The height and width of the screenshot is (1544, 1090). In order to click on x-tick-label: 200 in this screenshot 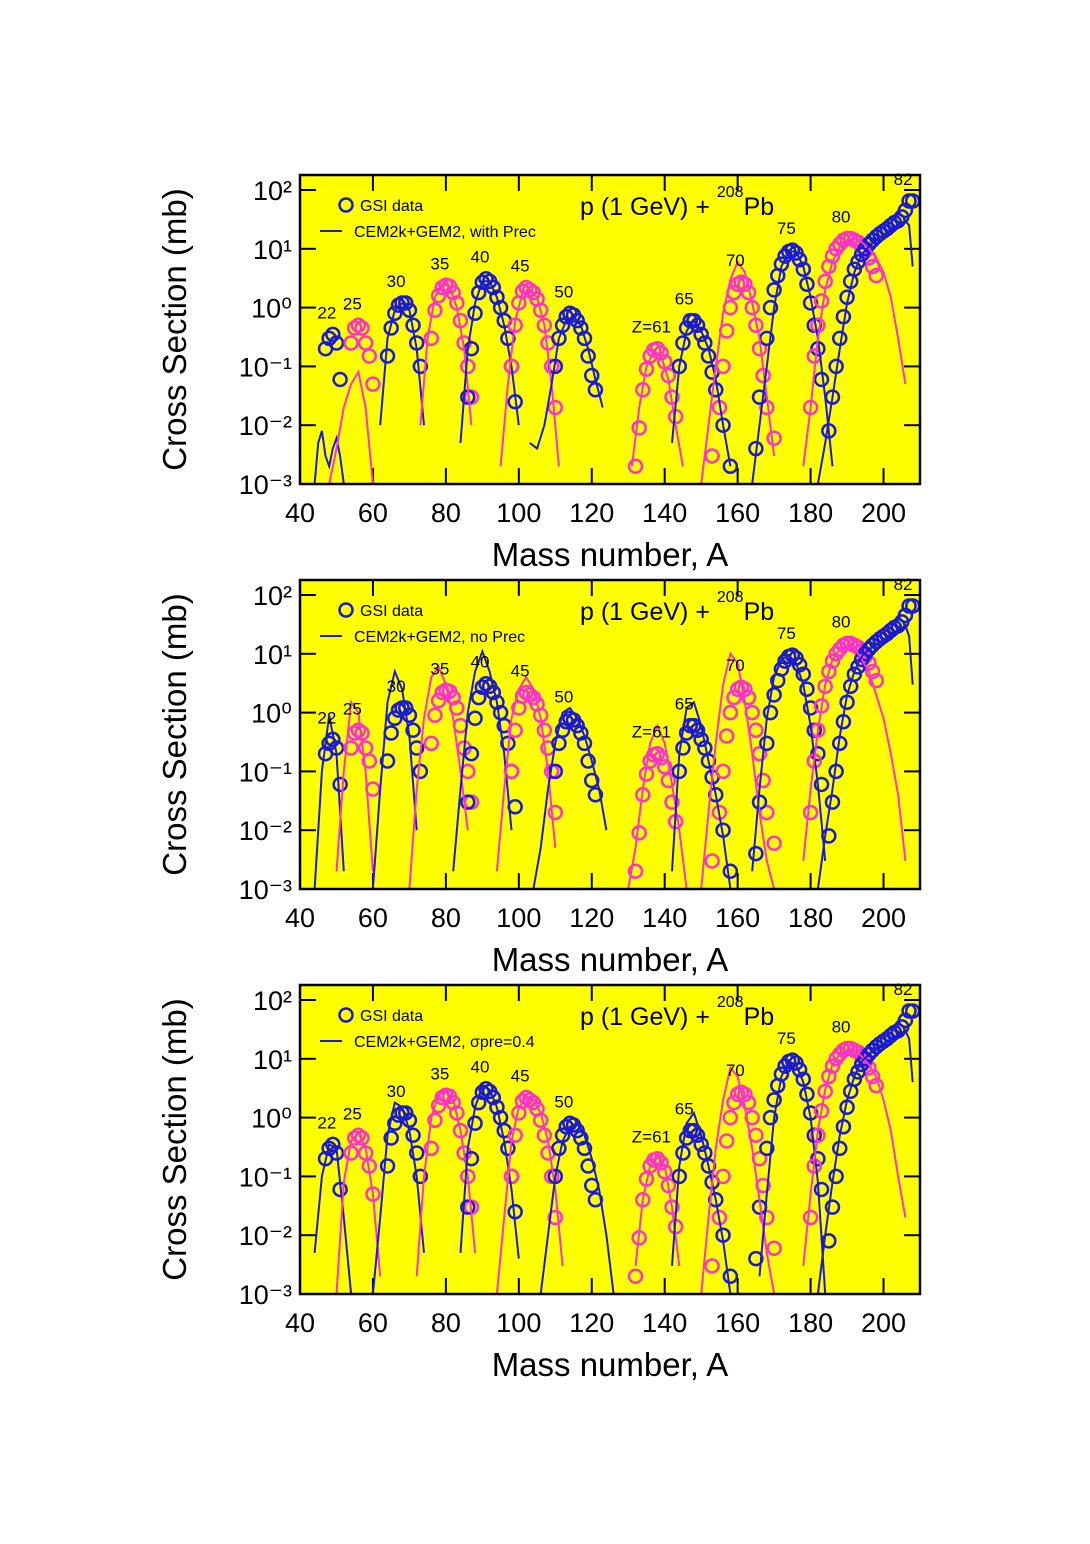, I will do `click(883, 513)`.